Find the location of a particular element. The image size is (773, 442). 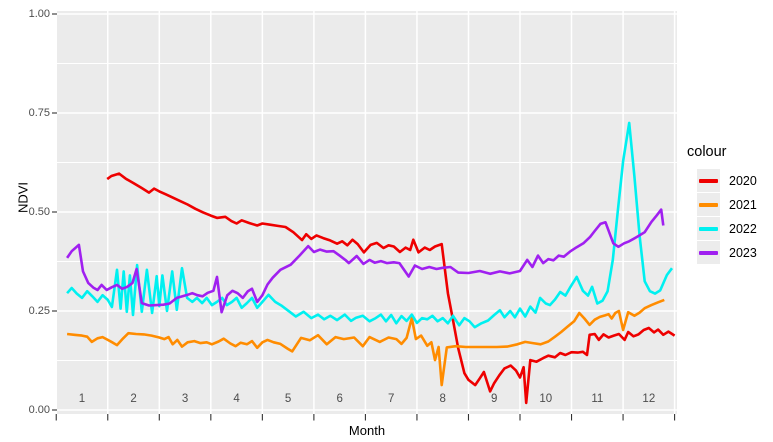

legend-entry-2020: 2020 is located at coordinates (722, 180).